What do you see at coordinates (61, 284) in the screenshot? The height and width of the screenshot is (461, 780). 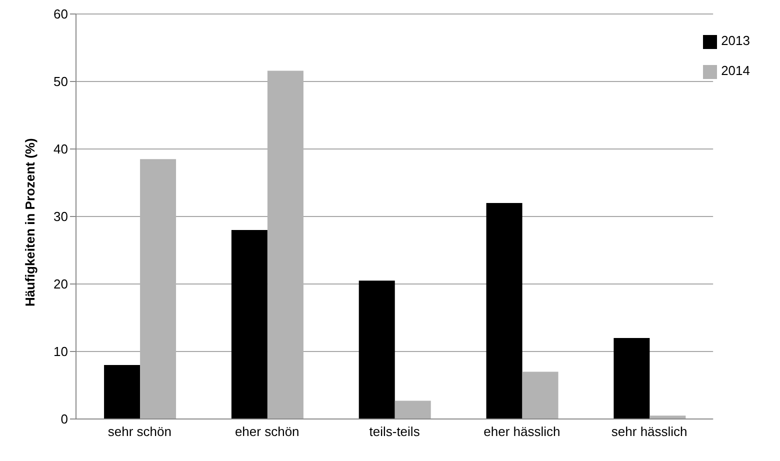 I see `y-tick-label: 20` at bounding box center [61, 284].